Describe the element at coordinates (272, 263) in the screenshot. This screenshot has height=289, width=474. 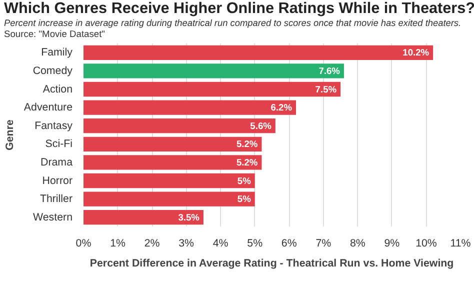
I see `x-axis-title: Percent Difference in Average Rating - Theatrical Run vs. Home Viewing` at that location.